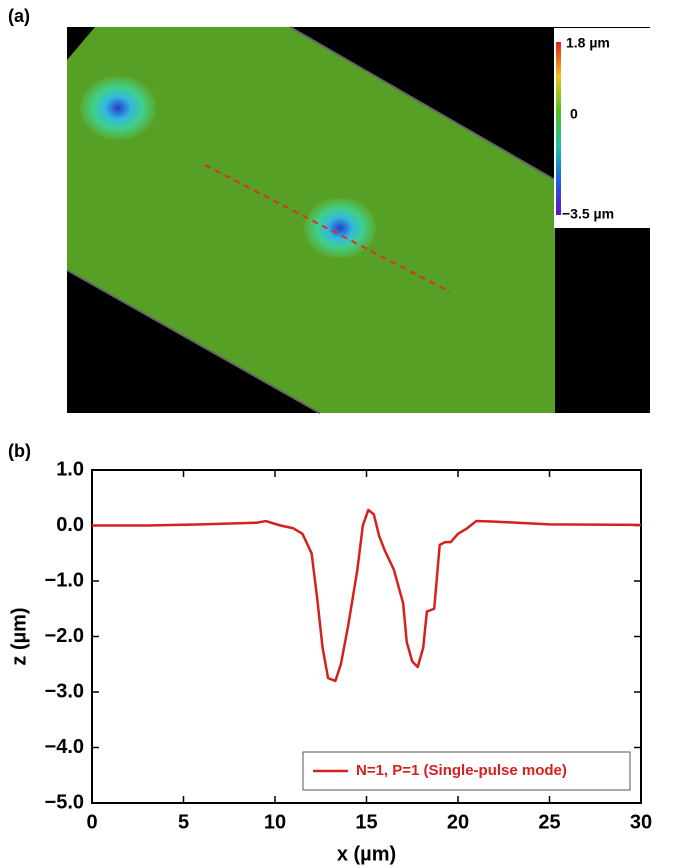 The height and width of the screenshot is (868, 675). Describe the element at coordinates (91, 822) in the screenshot. I see `x-tick-label: 0` at that location.